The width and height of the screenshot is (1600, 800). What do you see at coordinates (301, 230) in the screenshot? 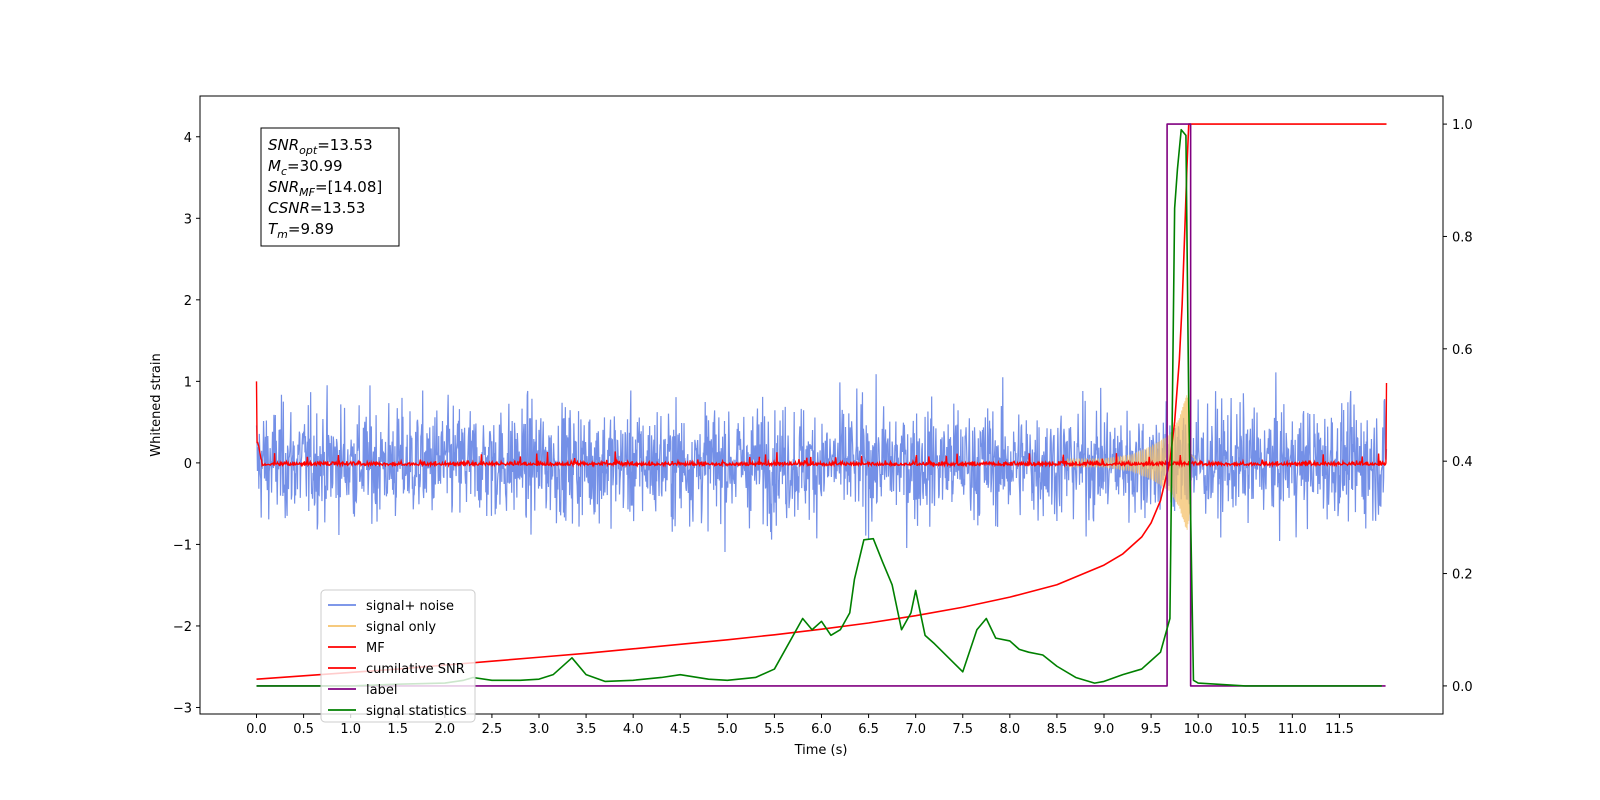
I see `annotation-line: Tm=9.89` at bounding box center [301, 230].